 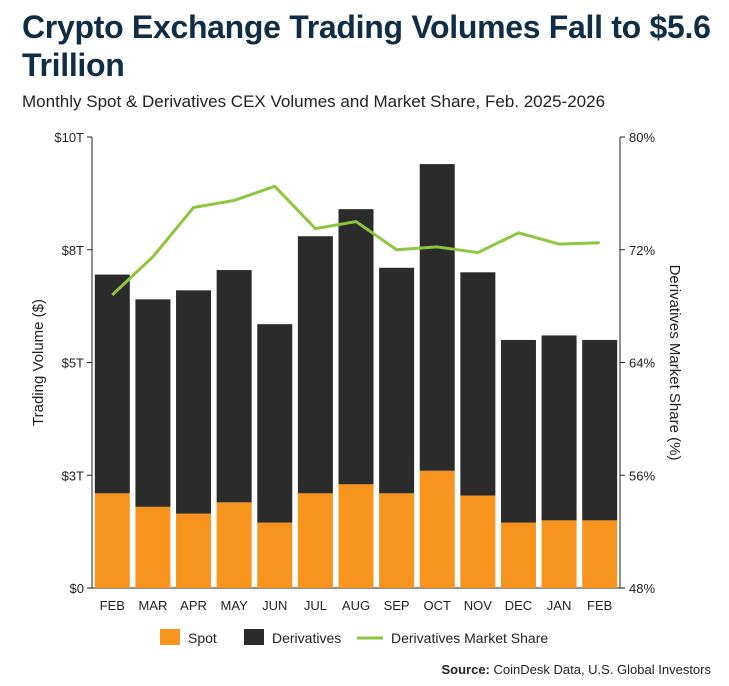 I want to click on y-tick-label: $0, so click(x=77, y=588).